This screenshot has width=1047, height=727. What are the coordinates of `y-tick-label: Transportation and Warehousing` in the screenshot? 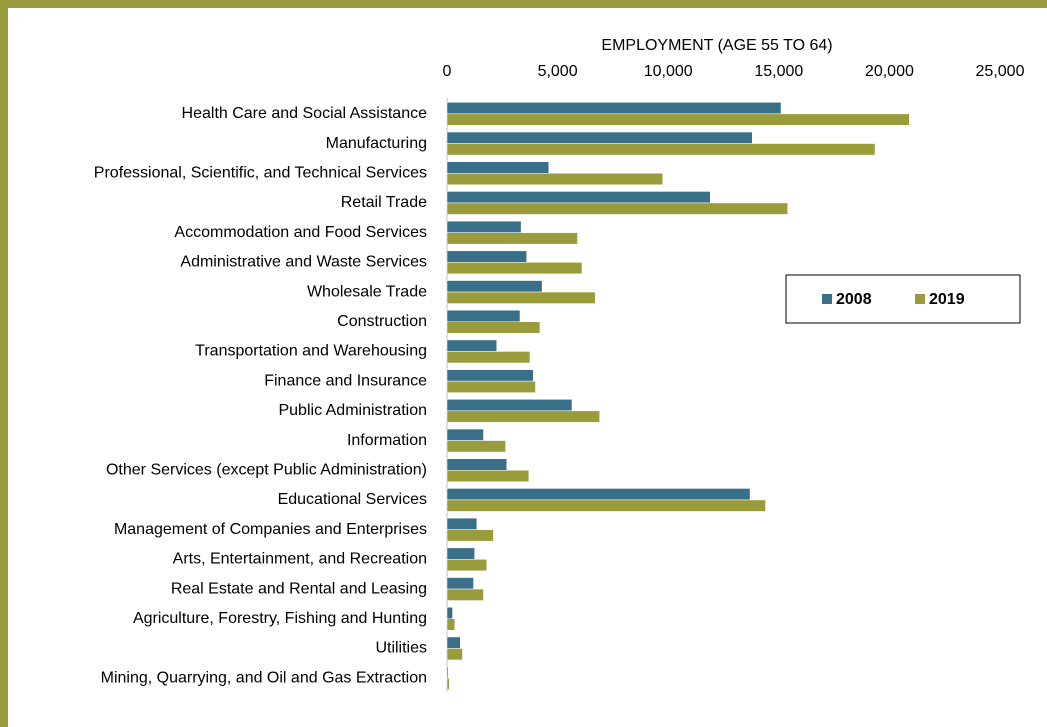 It's located at (311, 351).